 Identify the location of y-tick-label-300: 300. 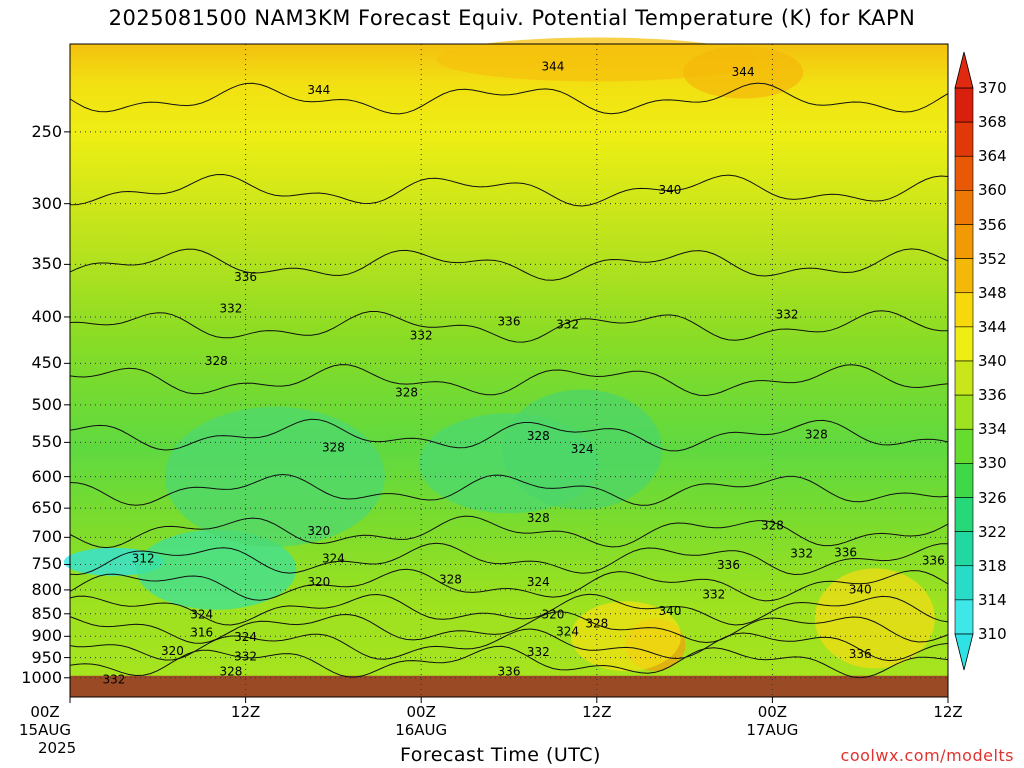
(46, 203).